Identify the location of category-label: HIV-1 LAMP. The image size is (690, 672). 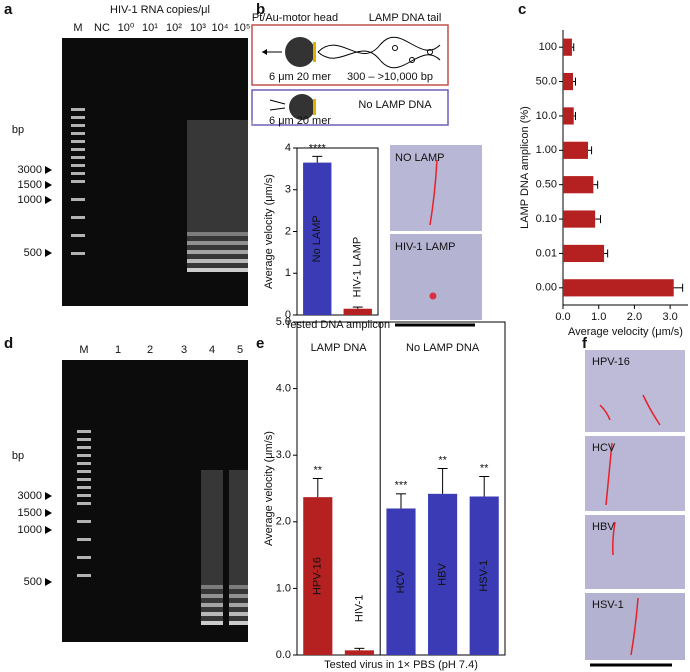
(358, 267).